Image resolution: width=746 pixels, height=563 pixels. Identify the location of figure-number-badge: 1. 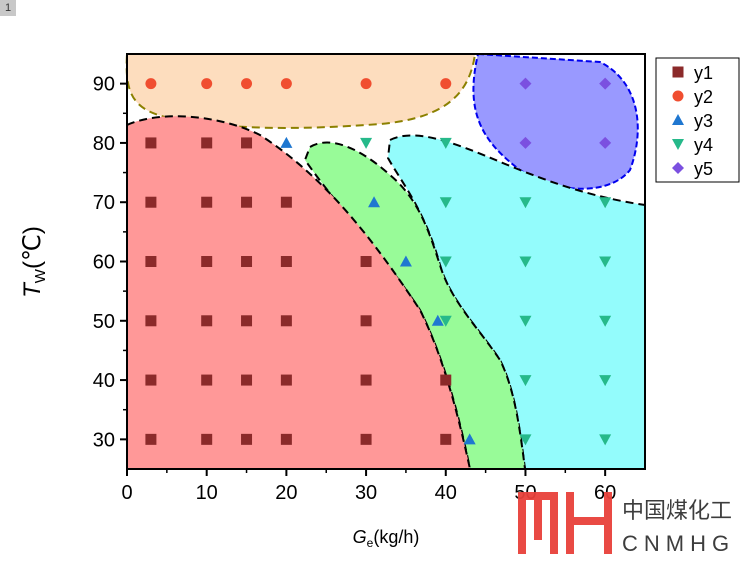
(8, 8).